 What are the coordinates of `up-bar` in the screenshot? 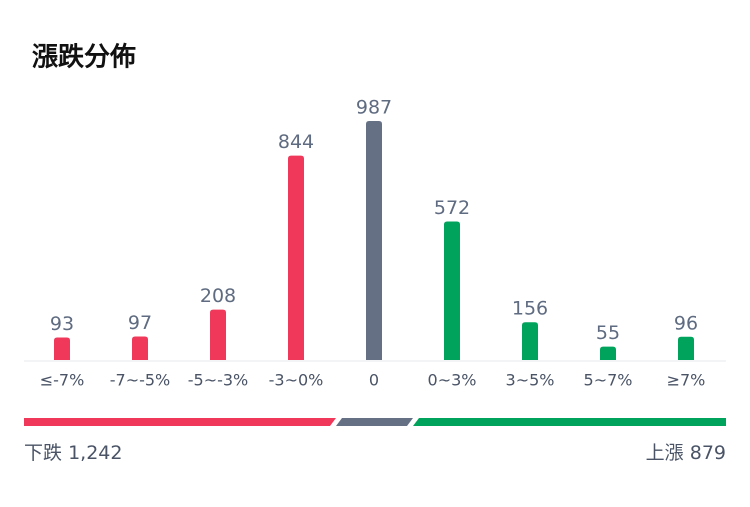 It's located at (569, 422).